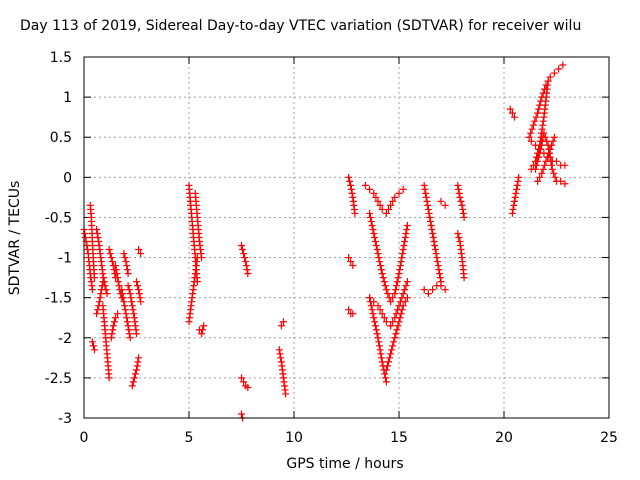 The height and width of the screenshot is (480, 640). What do you see at coordinates (15, 238) in the screenshot?
I see `y-axis-label: SDTVAR / TECUs` at bounding box center [15, 238].